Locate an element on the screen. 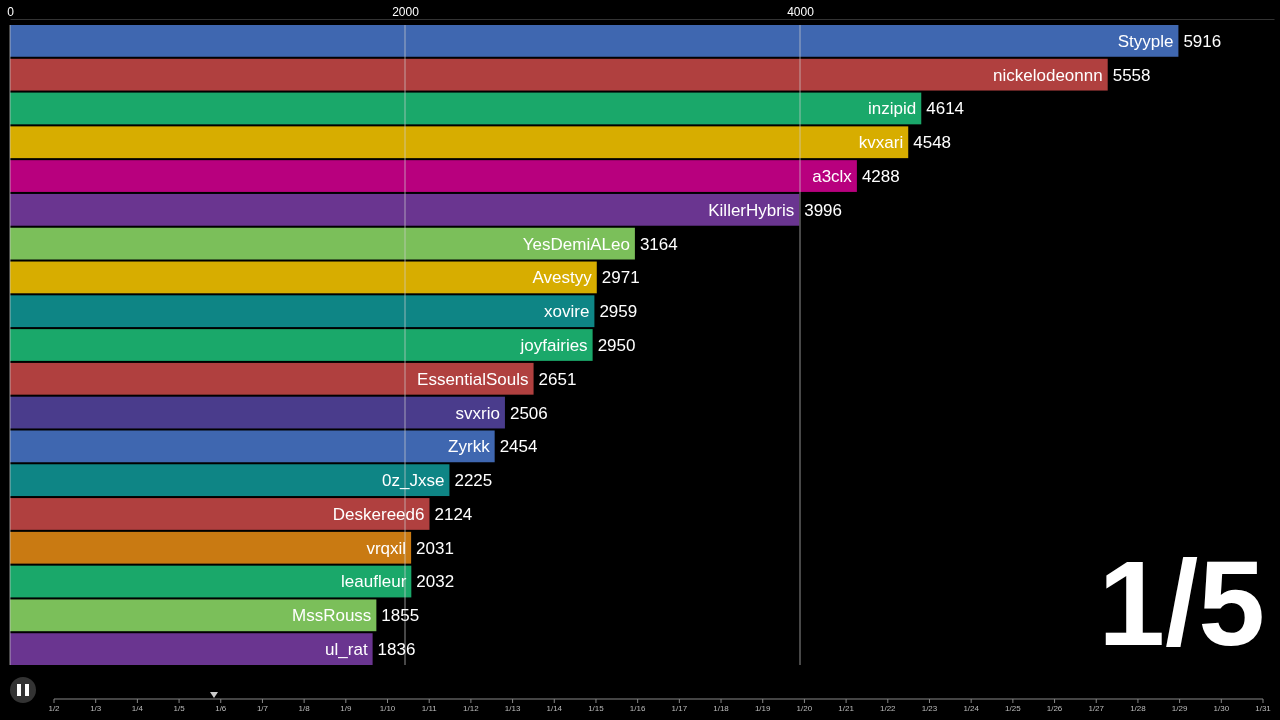 This screenshot has width=1280, height=720. annotation: 1/5 is located at coordinates (1181, 603).